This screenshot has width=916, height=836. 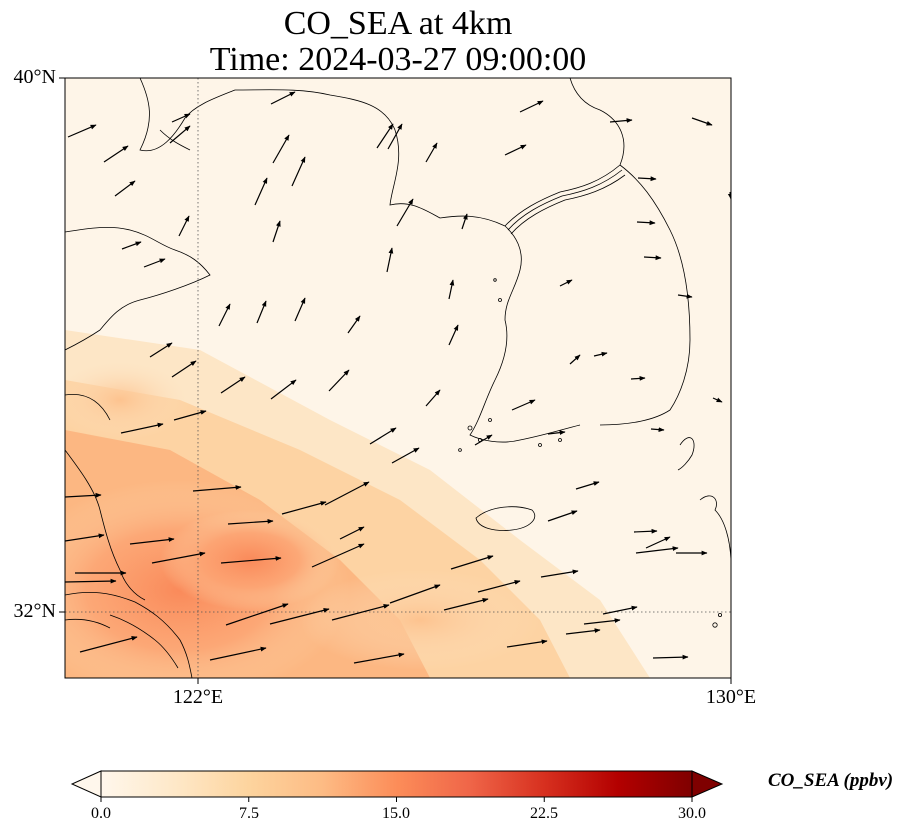 I want to click on colorbar-tick-7-5: 7.5, so click(x=249, y=813).